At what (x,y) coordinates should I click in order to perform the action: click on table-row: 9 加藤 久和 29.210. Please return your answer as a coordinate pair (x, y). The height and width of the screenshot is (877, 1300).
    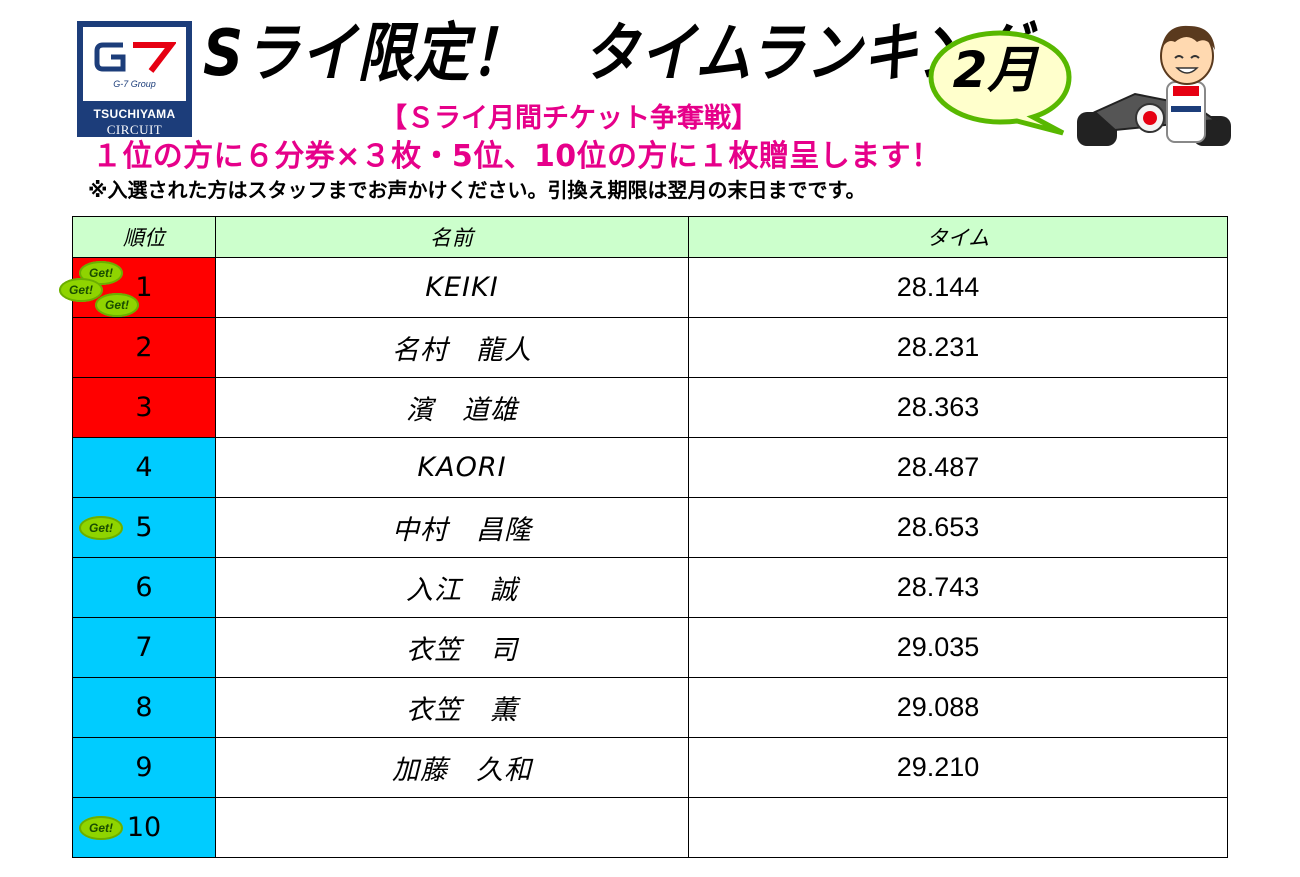
    Looking at the image, I should click on (650, 767).